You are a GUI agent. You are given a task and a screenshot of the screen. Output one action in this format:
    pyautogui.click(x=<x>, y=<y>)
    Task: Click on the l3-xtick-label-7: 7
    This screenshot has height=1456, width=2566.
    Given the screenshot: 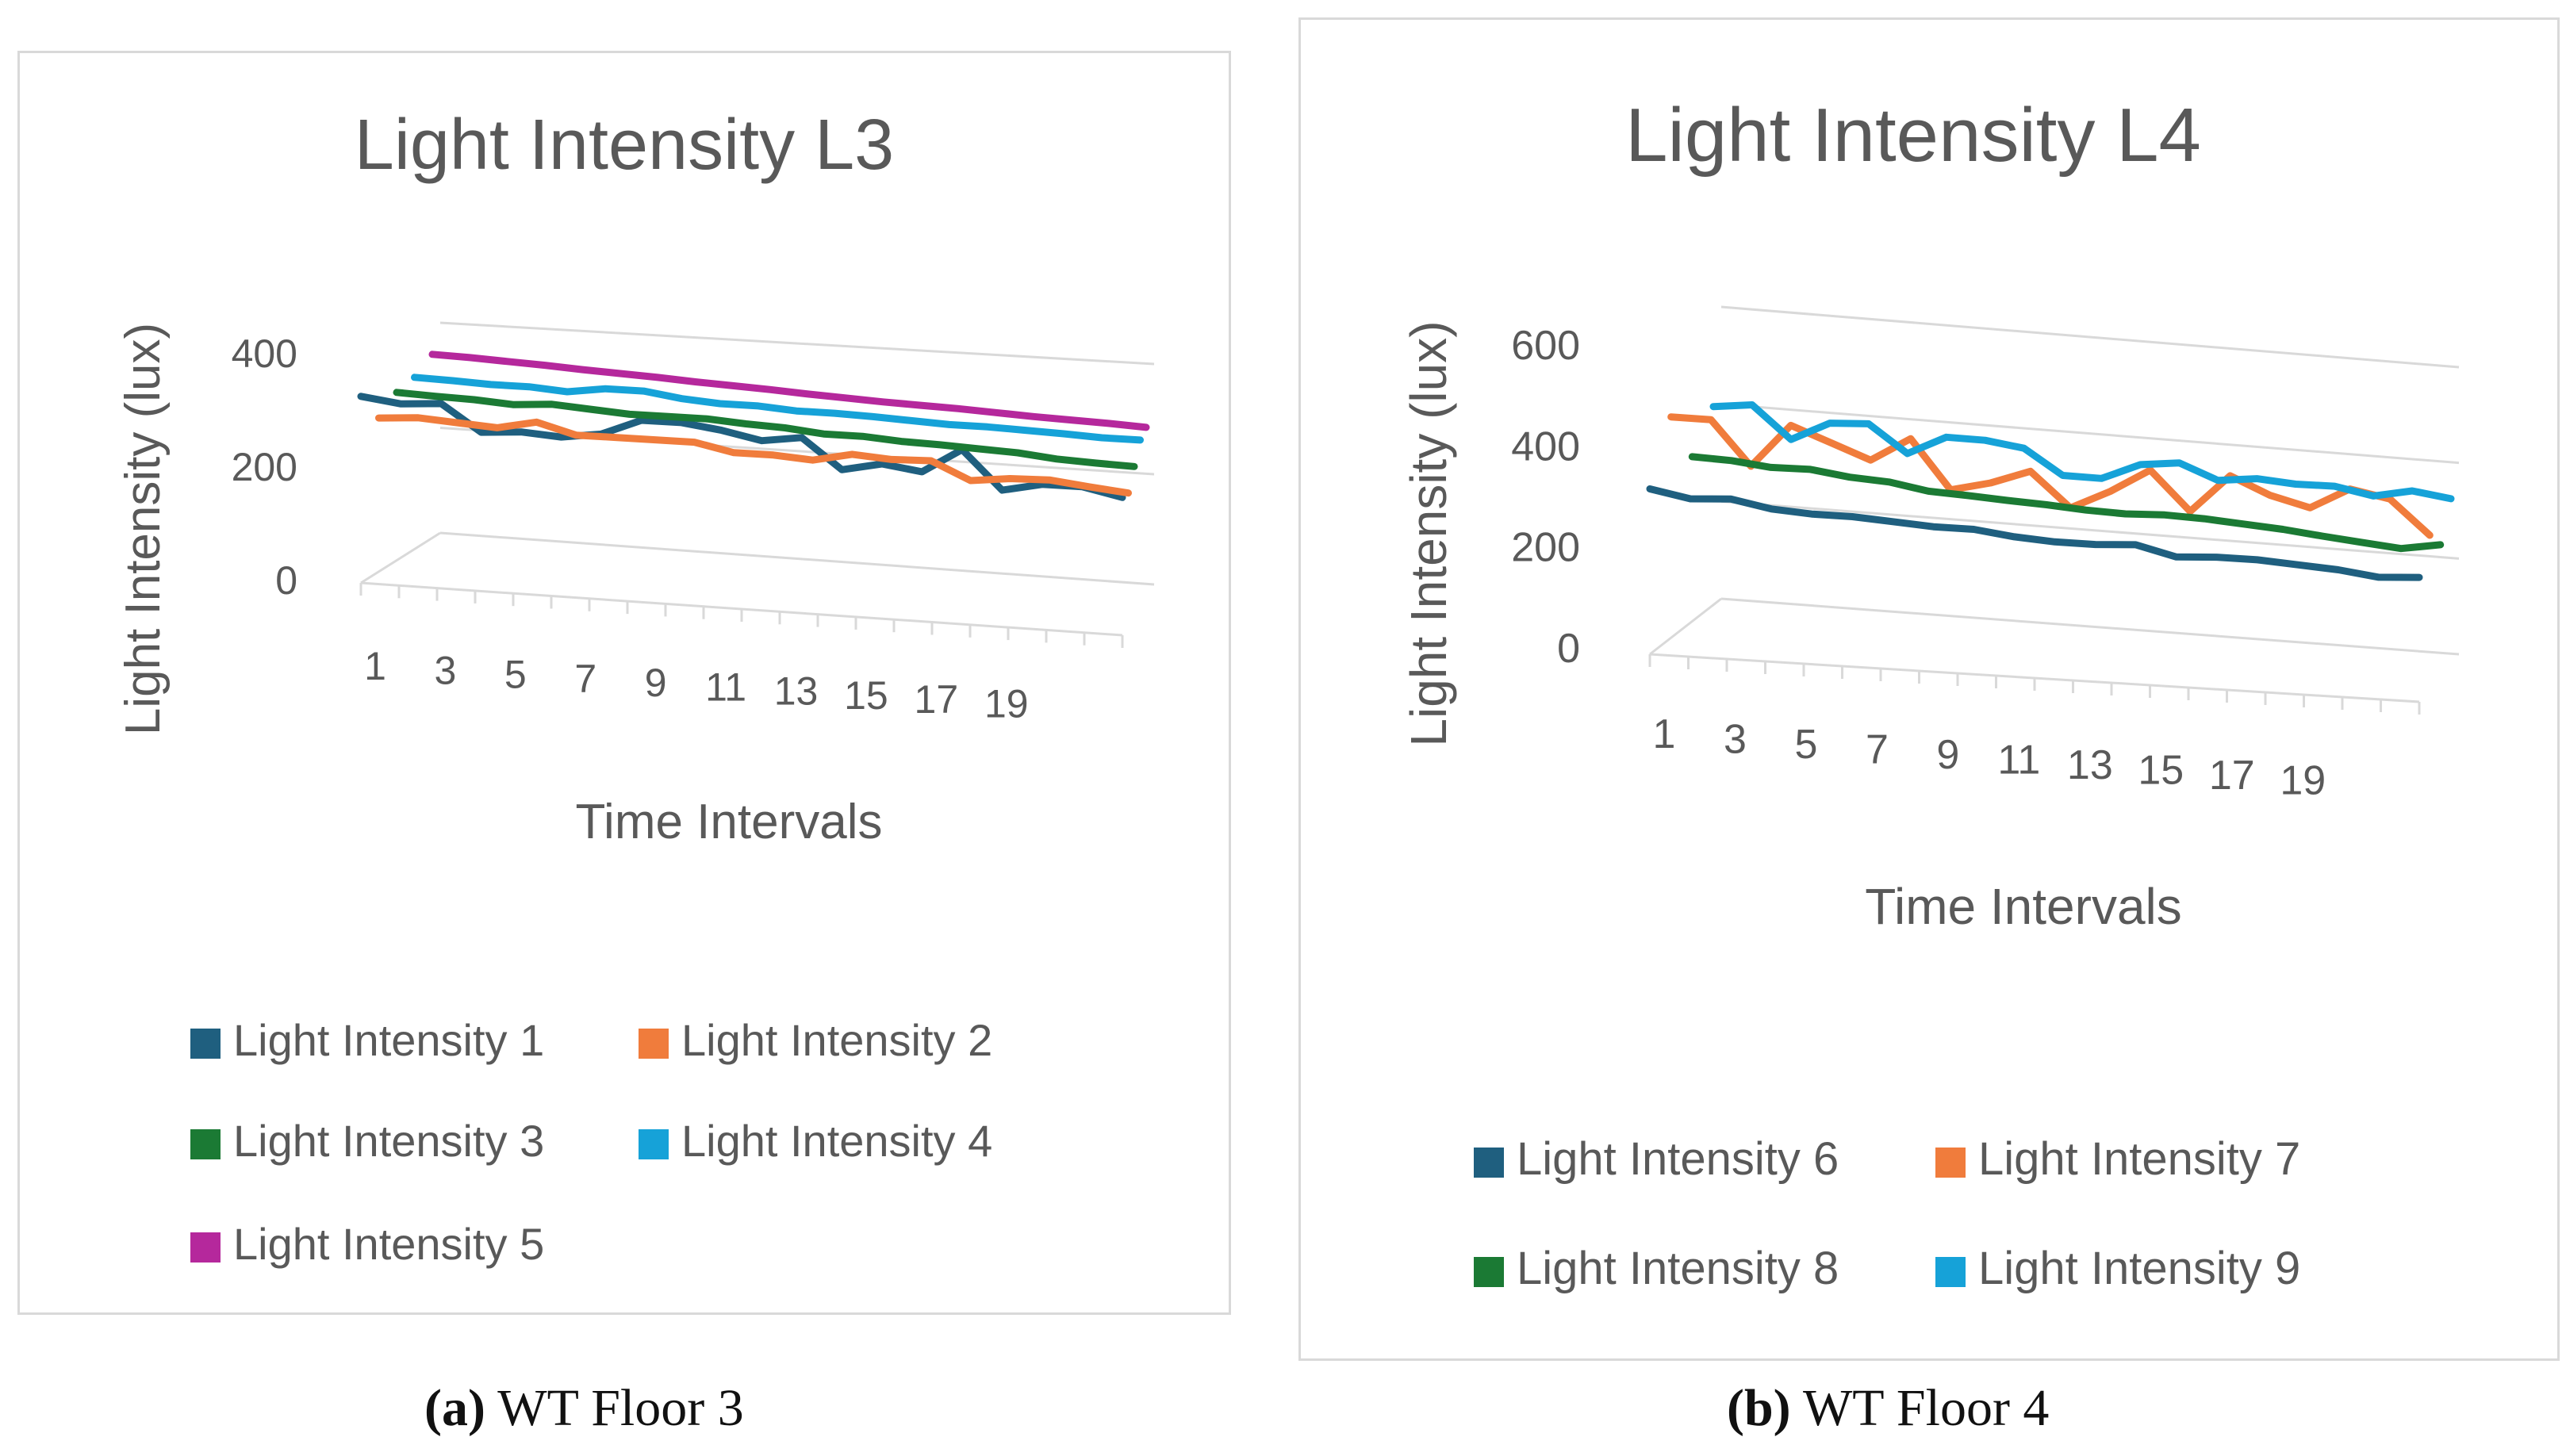 What is the action you would take?
    pyautogui.click(x=585, y=679)
    